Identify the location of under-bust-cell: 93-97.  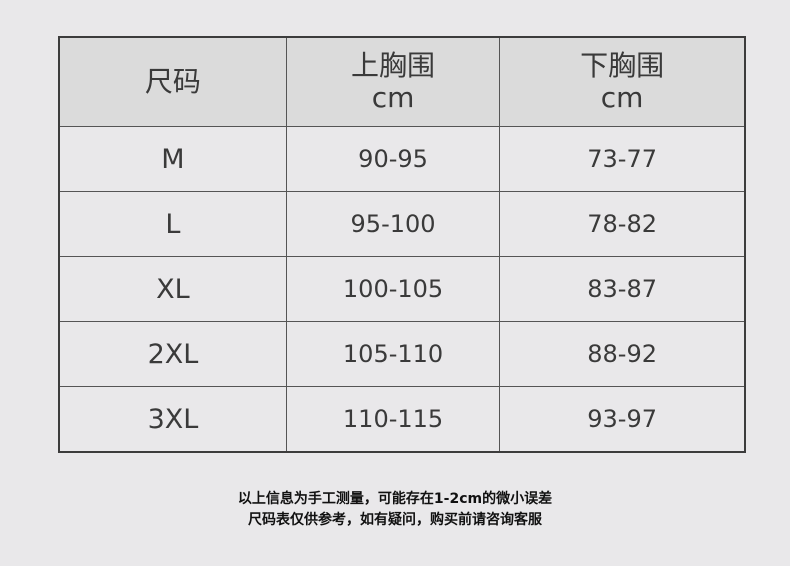
(622, 419).